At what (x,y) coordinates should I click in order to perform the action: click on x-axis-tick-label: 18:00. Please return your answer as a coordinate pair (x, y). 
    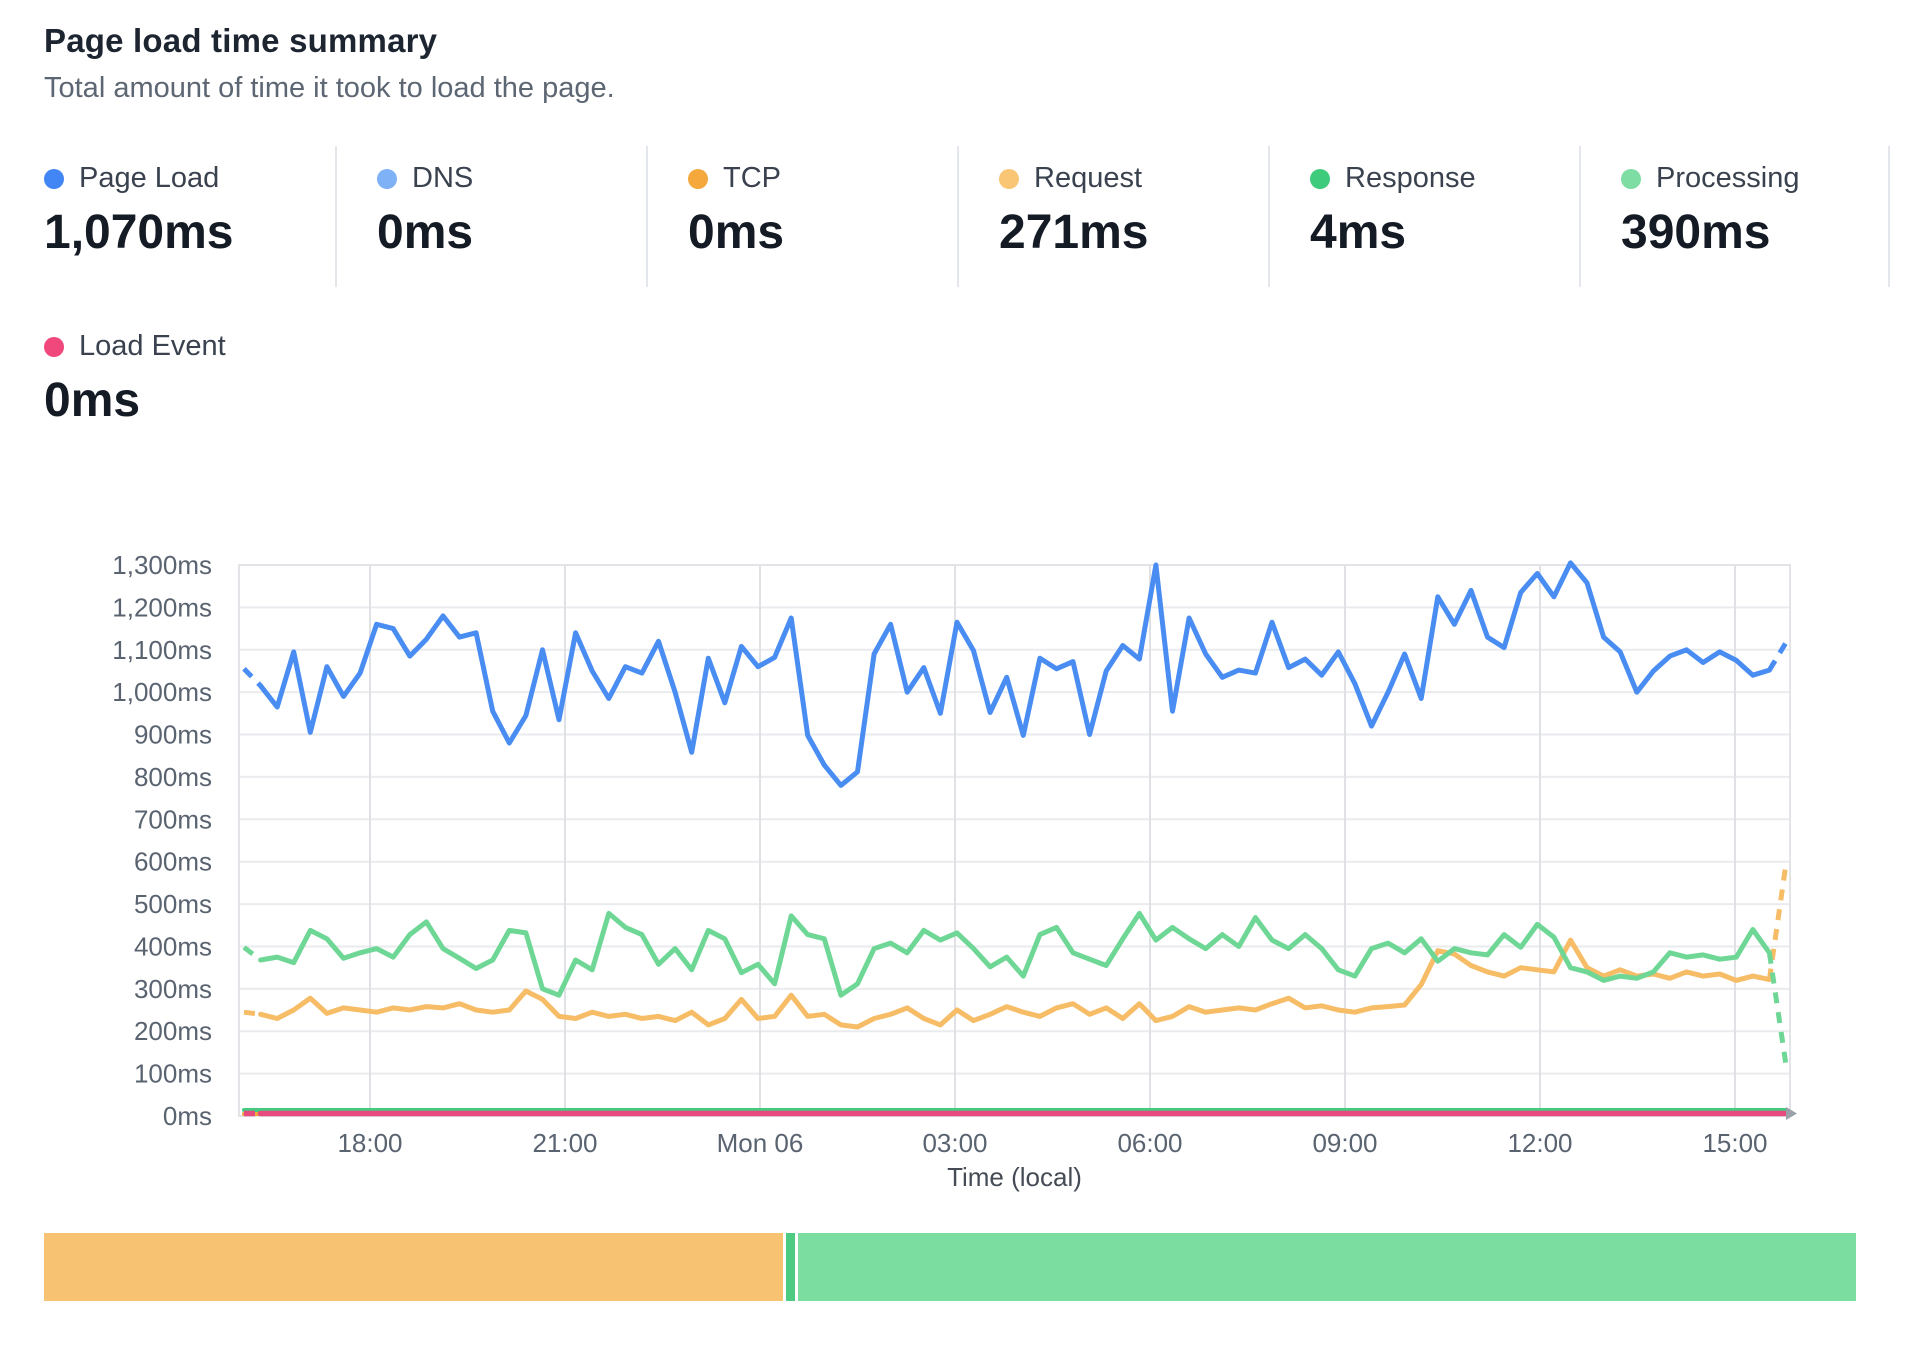
    Looking at the image, I should click on (369, 1143).